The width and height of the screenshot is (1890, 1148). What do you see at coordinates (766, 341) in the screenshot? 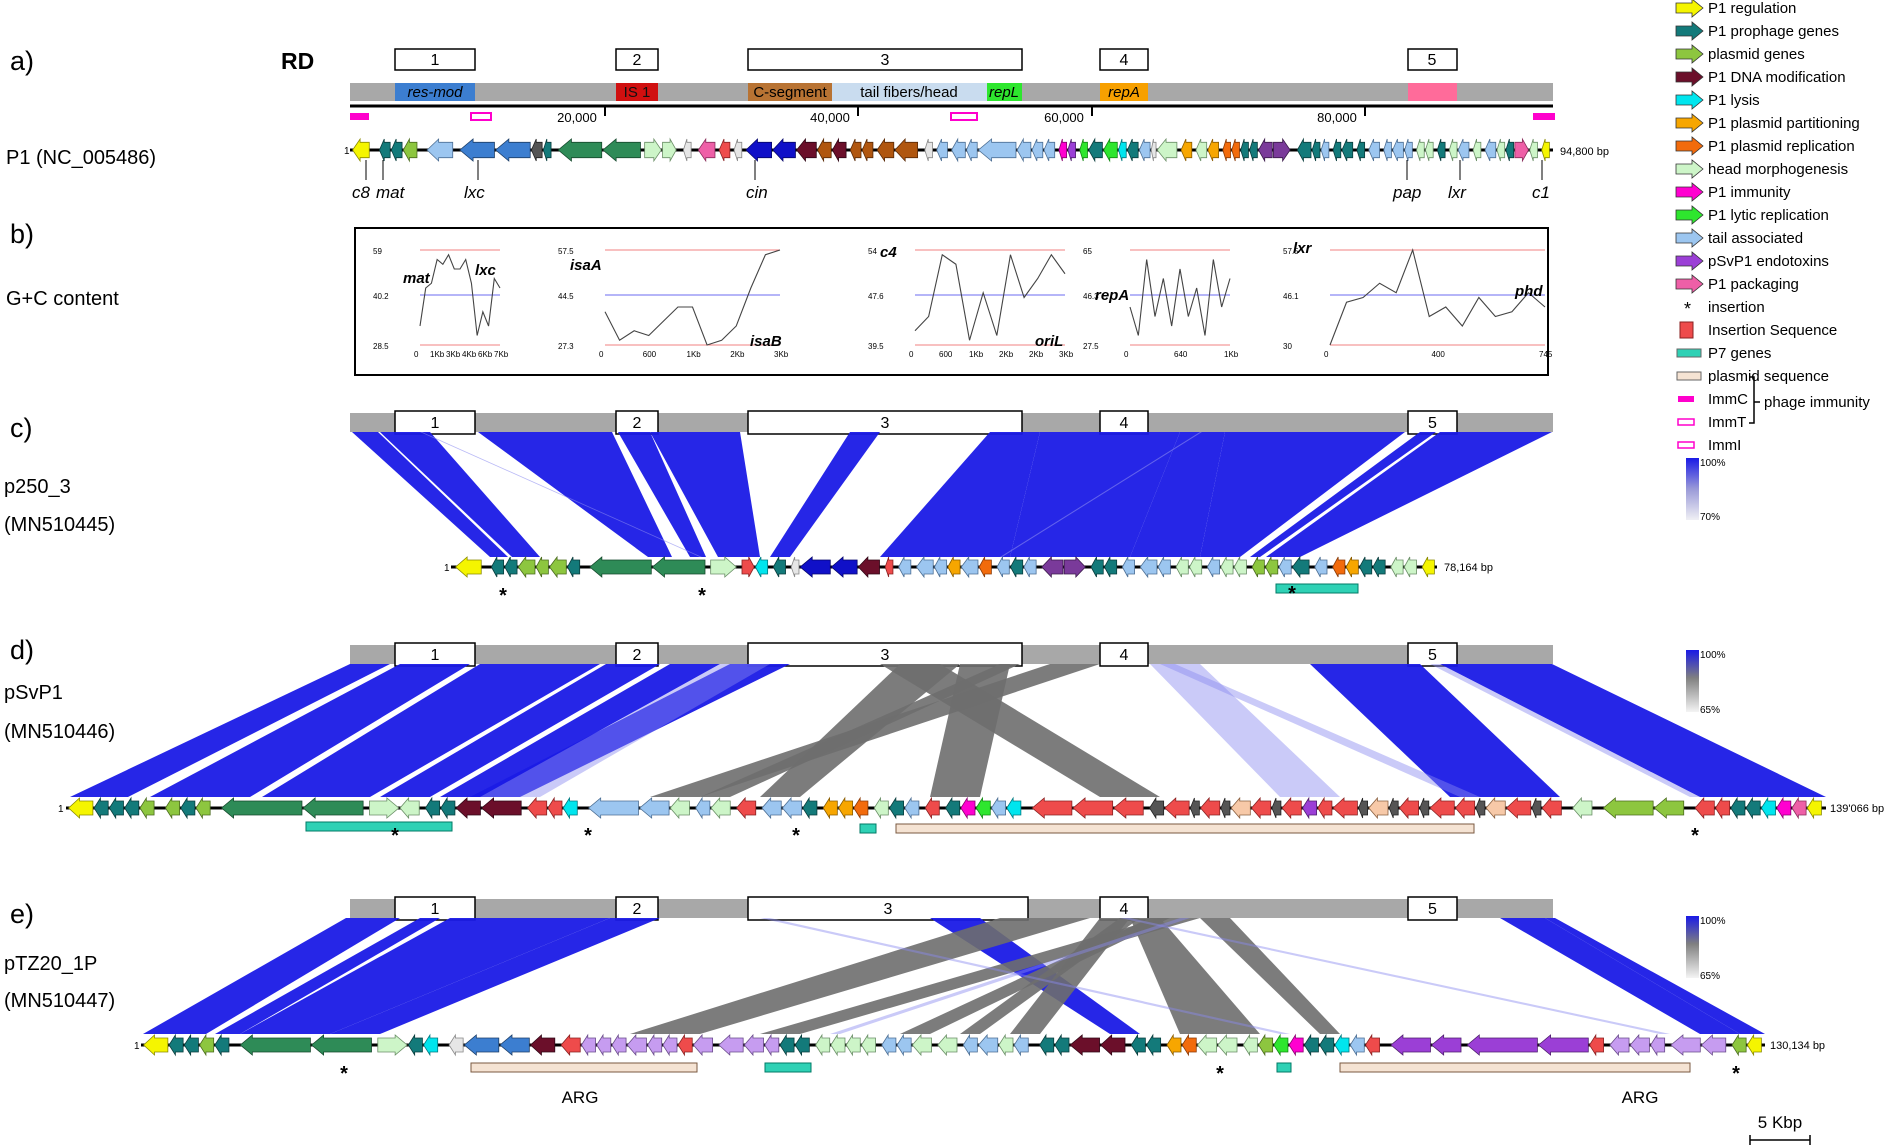
I see `gc-gene-b-2: isaB` at bounding box center [766, 341].